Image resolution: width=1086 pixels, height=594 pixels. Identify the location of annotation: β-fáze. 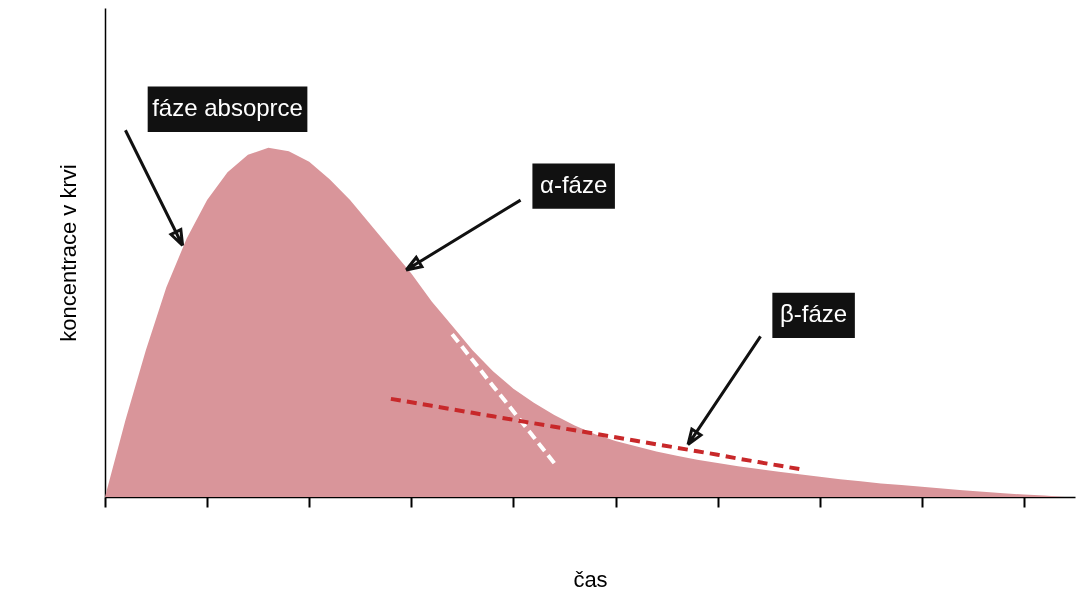
(814, 314).